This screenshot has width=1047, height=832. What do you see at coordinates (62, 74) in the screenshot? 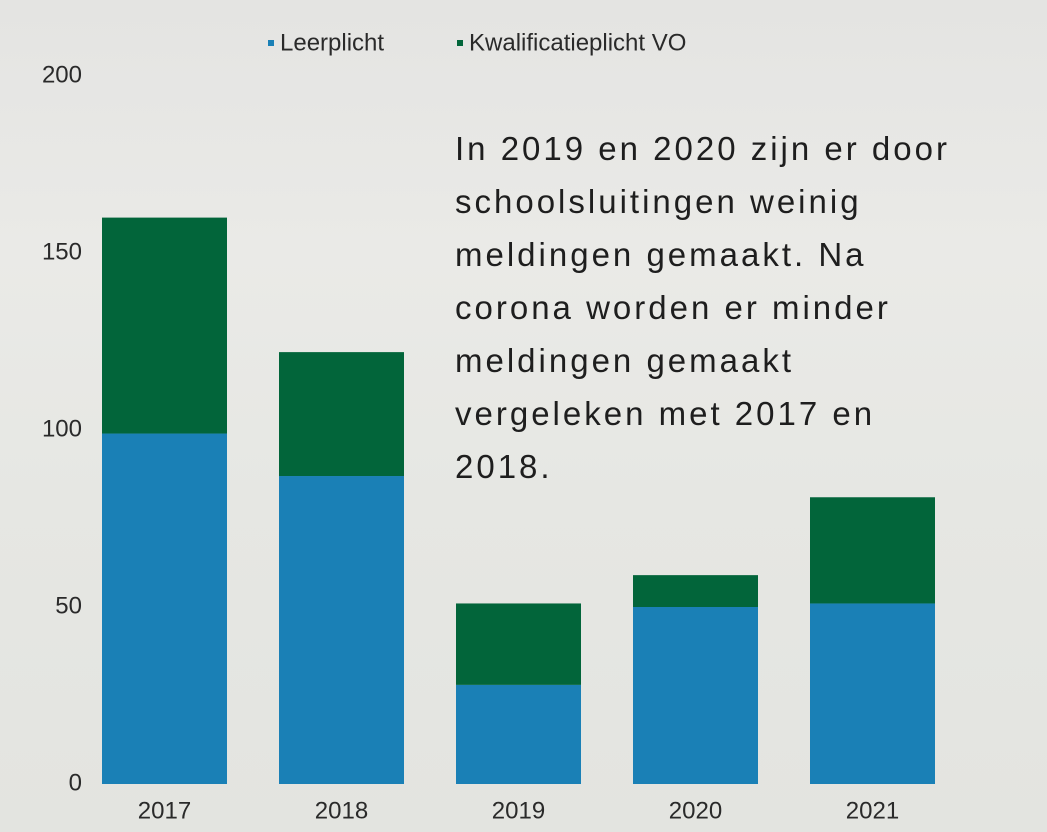
I see `y-tick-label: 200` at bounding box center [62, 74].